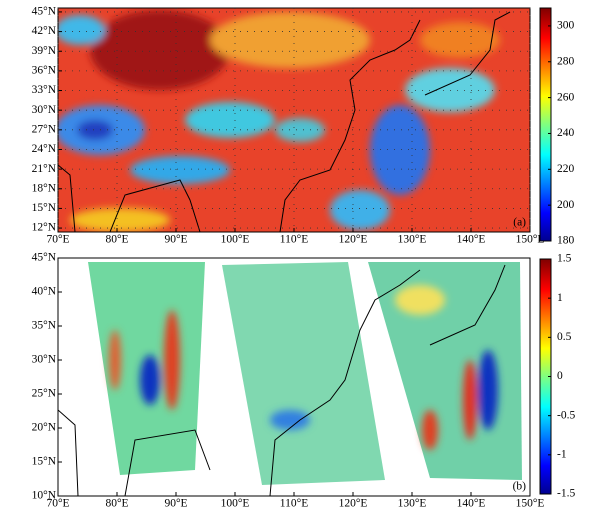 The image size is (611, 520). I want to click on y-tick-label: 39°N, so click(44, 51).